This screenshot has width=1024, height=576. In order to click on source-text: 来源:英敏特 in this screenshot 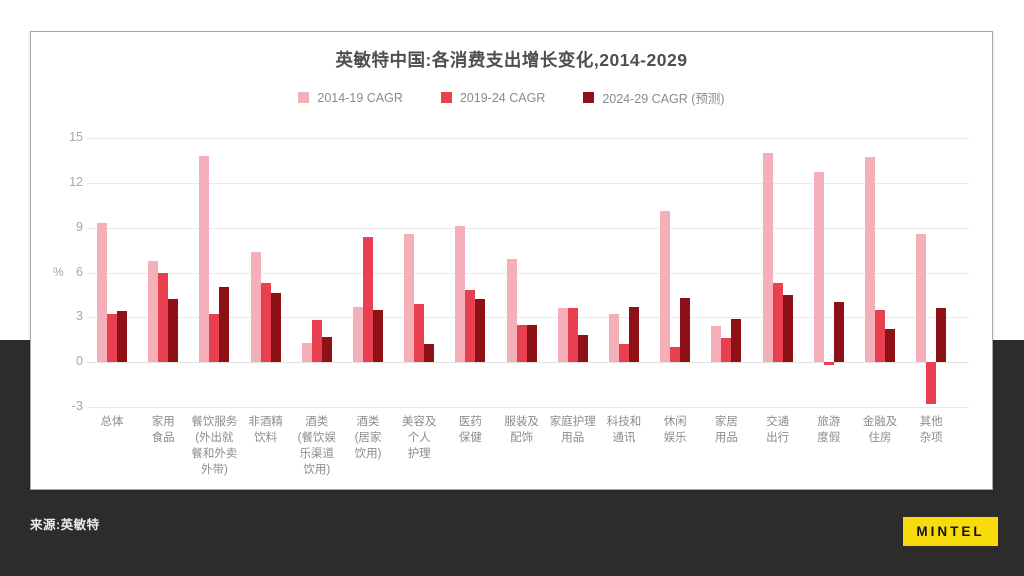, I will do `click(65, 525)`.